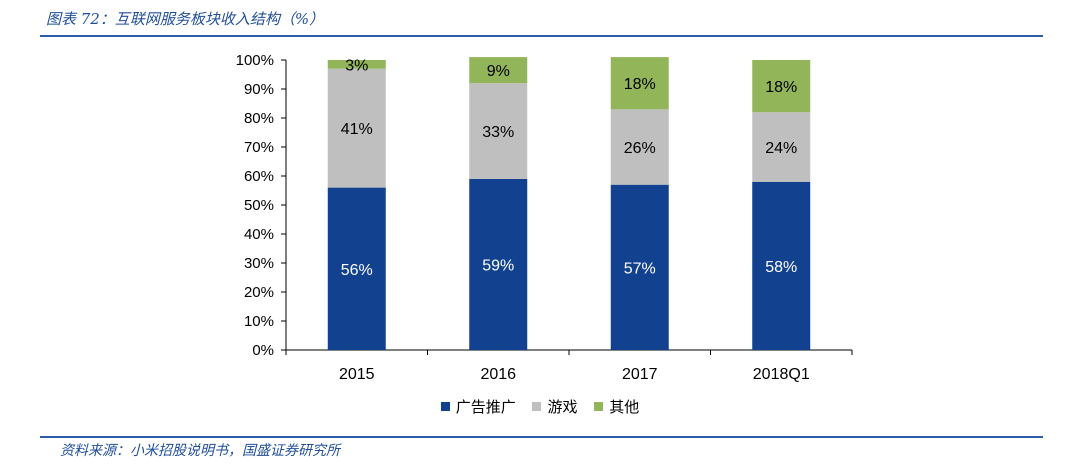  I want to click on data-label: 41%, so click(357, 129).